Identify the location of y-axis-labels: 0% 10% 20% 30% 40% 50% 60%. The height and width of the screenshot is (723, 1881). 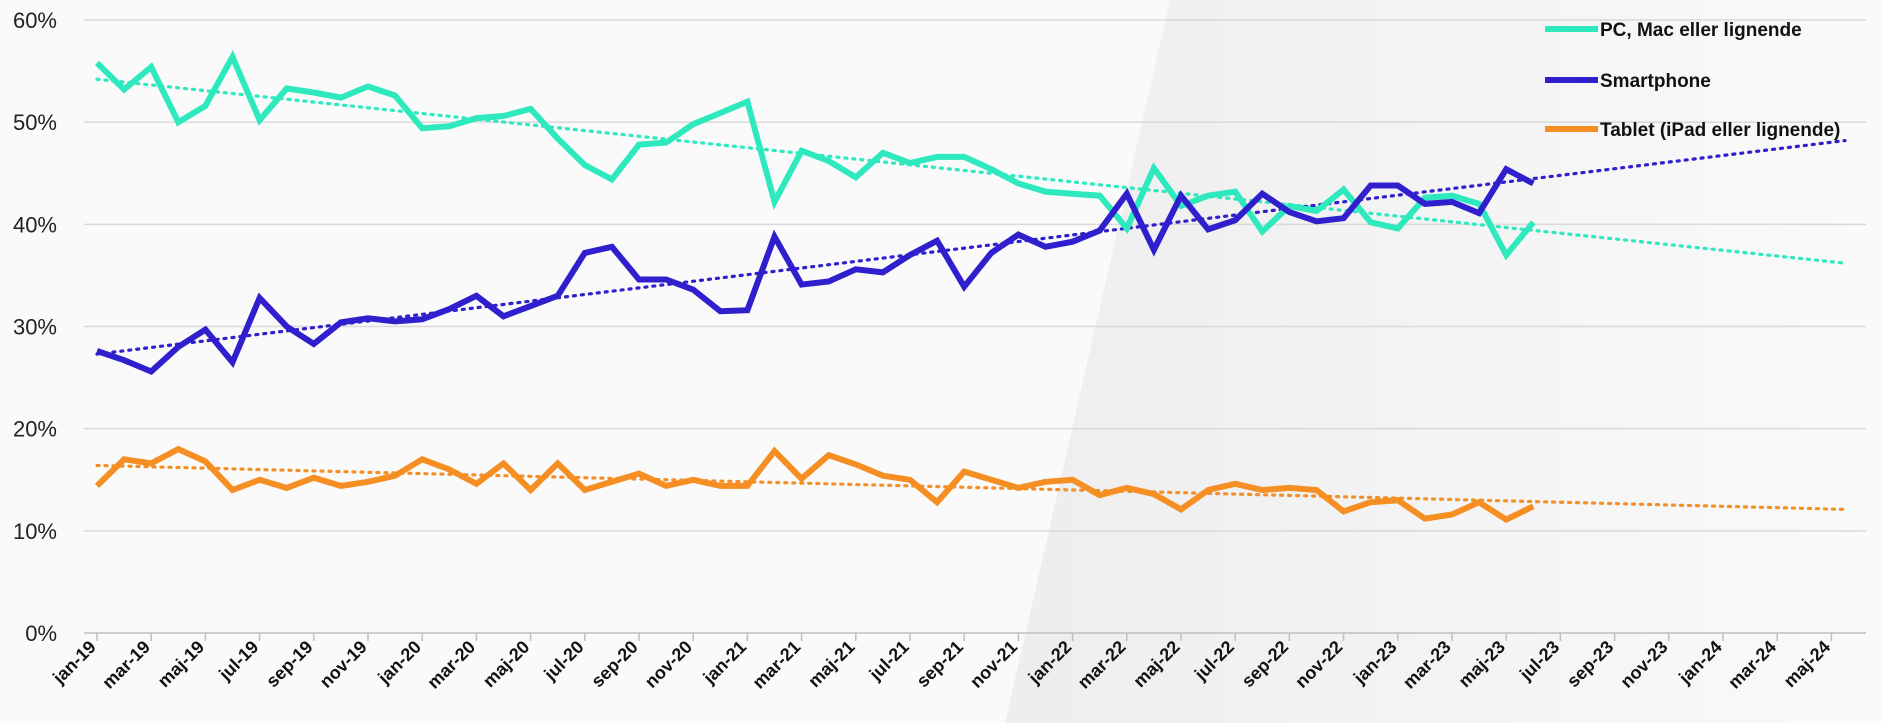
(35, 327).